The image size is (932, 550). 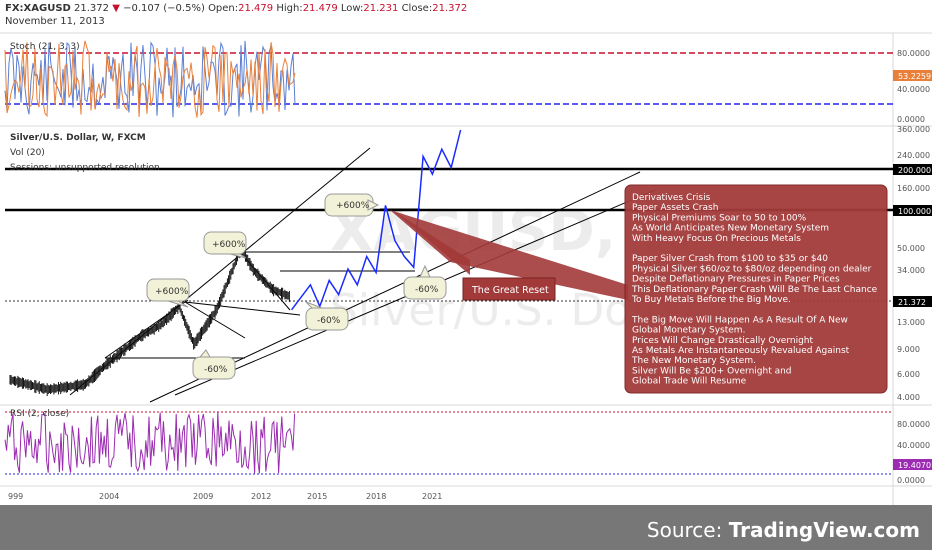 I want to click on stoch-tick-40: 40.0000, so click(x=913, y=89).